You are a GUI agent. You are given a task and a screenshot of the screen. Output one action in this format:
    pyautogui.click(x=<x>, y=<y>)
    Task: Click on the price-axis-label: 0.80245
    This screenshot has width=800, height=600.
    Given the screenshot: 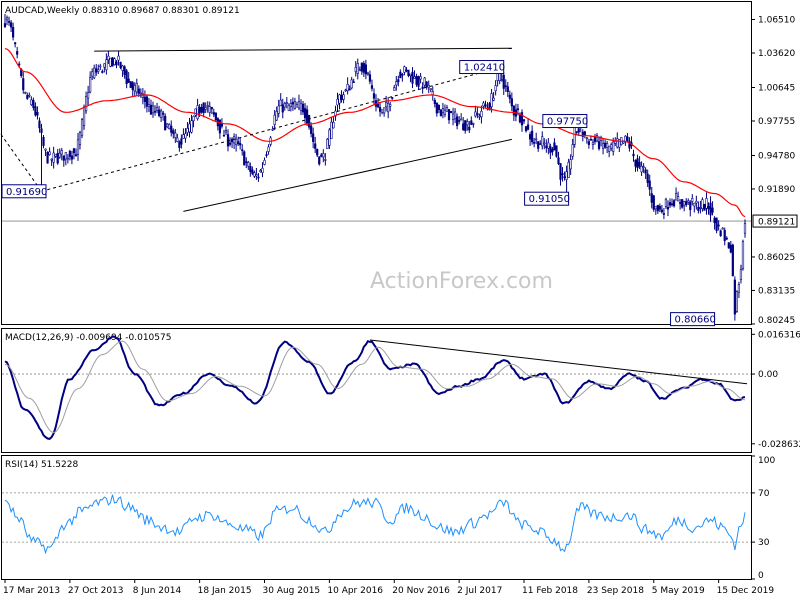 What is the action you would take?
    pyautogui.click(x=776, y=321)
    